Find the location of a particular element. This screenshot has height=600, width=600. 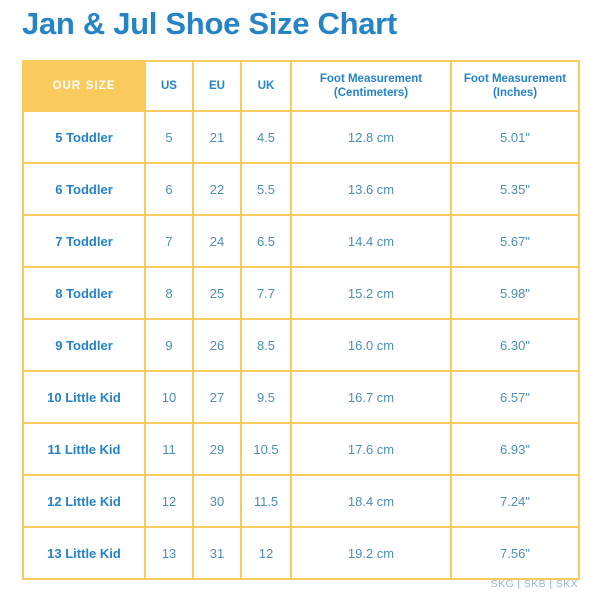

column-header-in-line1: Foot Measurement is located at coordinates (515, 78).